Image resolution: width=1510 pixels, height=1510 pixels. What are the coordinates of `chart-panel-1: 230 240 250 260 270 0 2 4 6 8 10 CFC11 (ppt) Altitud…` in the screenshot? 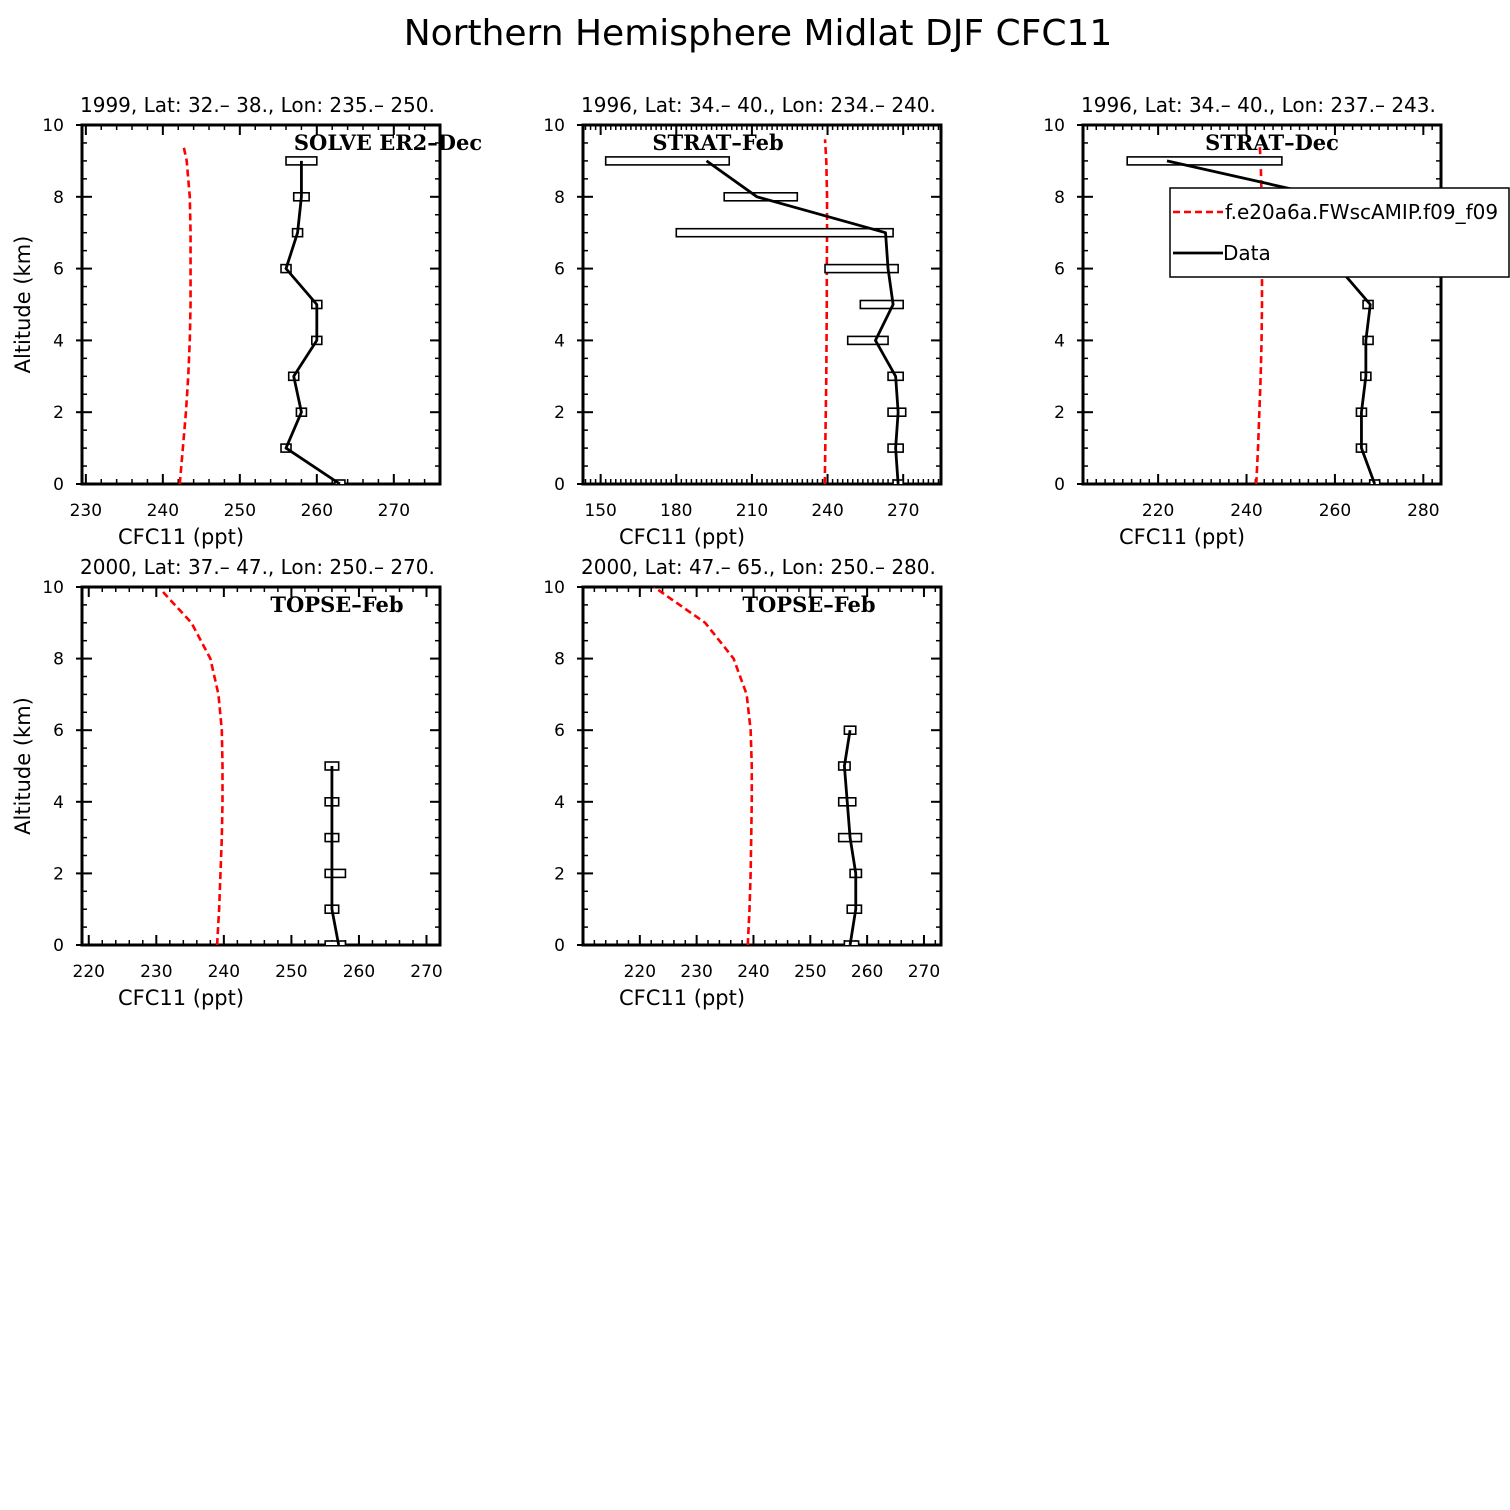 It's located at (246, 321).